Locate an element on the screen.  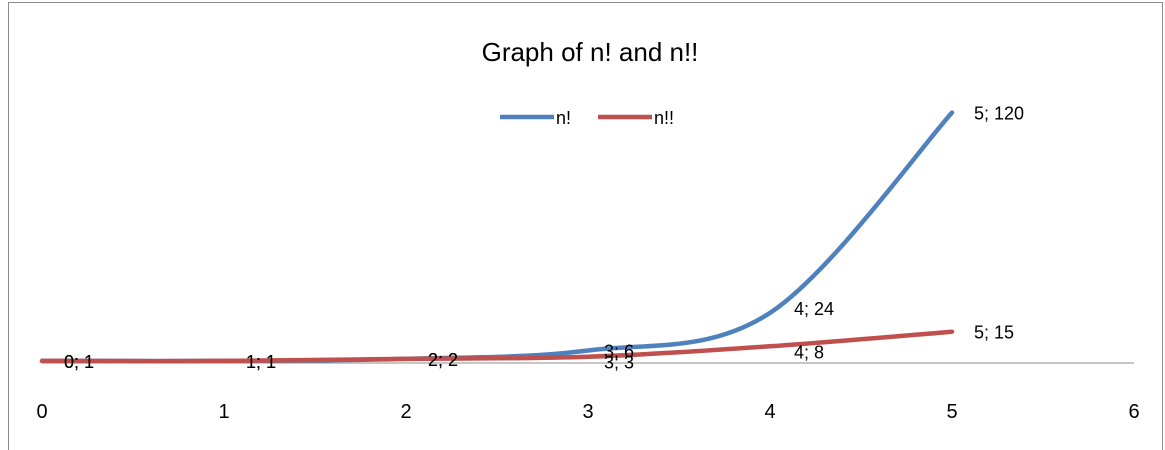
series-line-n-double-factorial is located at coordinates (497, 346).